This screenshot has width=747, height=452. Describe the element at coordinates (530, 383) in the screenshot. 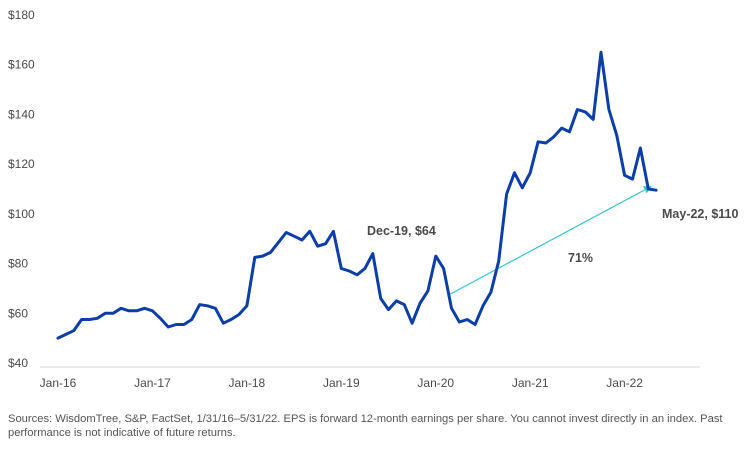

I see `x-tick-label: Jan-21` at that location.